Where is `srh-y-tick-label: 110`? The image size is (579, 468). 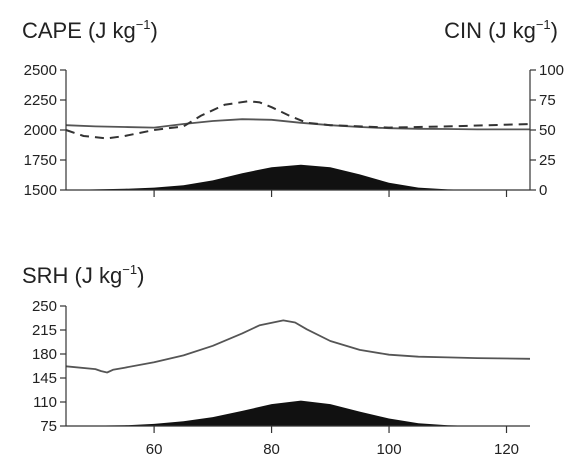 srh-y-tick-label: 110 is located at coordinates (45, 402).